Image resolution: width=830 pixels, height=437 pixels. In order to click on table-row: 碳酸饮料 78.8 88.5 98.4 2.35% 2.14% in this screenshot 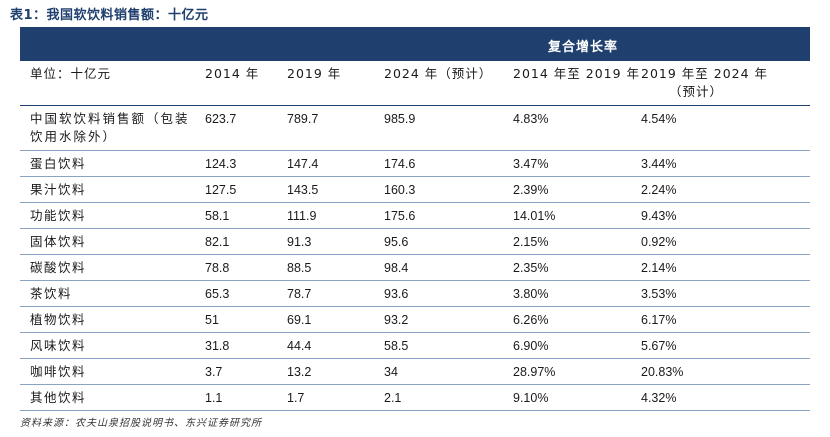, I will do `click(415, 268)`.